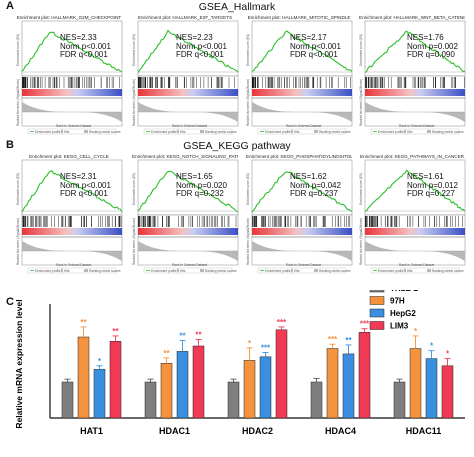 This screenshot has height=457, width=474. Describe the element at coordinates (10, 302) in the screenshot. I see `panel-c-letter: C` at that location.